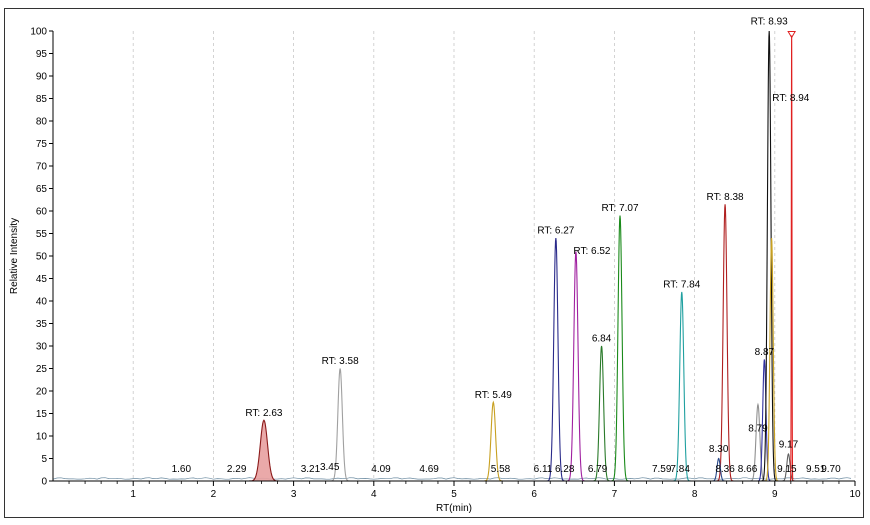  Describe the element at coordinates (330, 467) in the screenshot. I see `peak-label: 3.45` at that location.